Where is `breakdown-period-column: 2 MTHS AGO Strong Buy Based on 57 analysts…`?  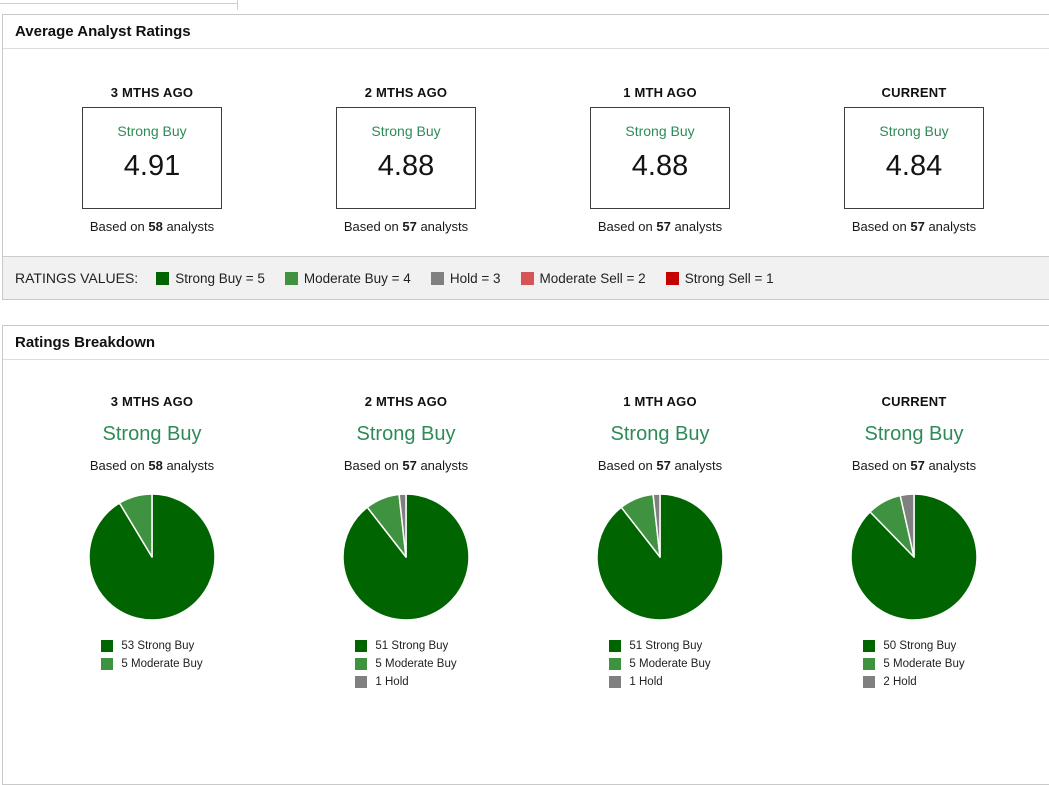 breakdown-period-column: 2 MTHS AGO Strong Buy Based on 57 analysts… is located at coordinates (406, 544).